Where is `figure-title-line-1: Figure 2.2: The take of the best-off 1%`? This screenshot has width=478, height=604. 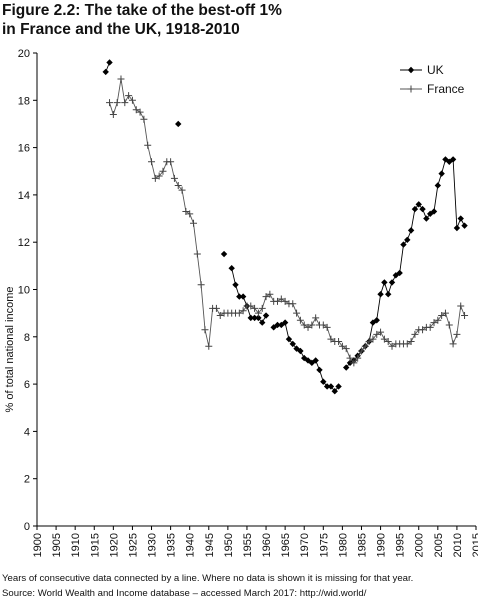
figure-title-line-1: Figure 2.2: The take of the best-off 1% is located at coordinates (142, 10).